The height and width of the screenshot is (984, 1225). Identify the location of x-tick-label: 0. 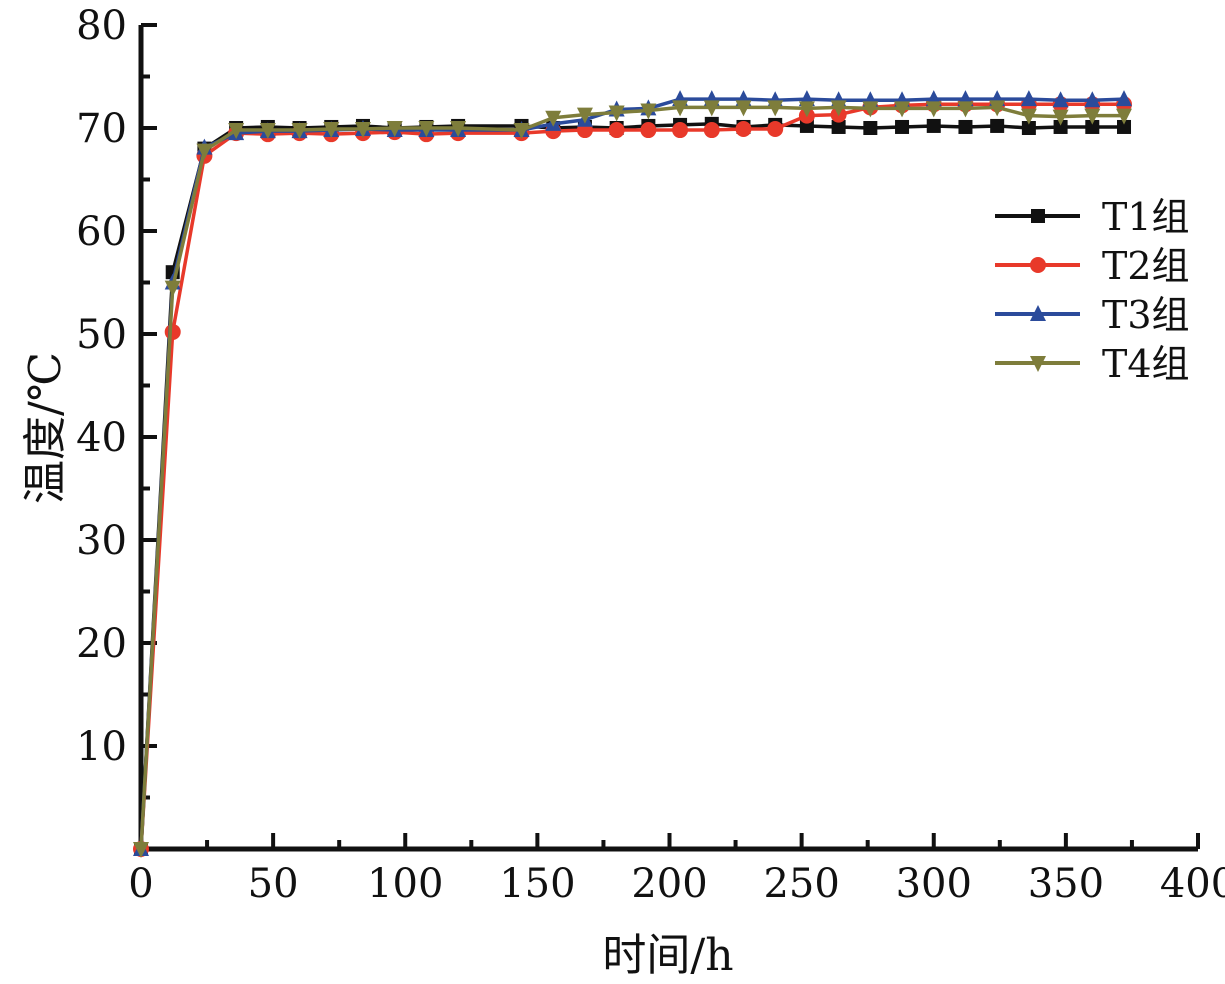
(140, 884).